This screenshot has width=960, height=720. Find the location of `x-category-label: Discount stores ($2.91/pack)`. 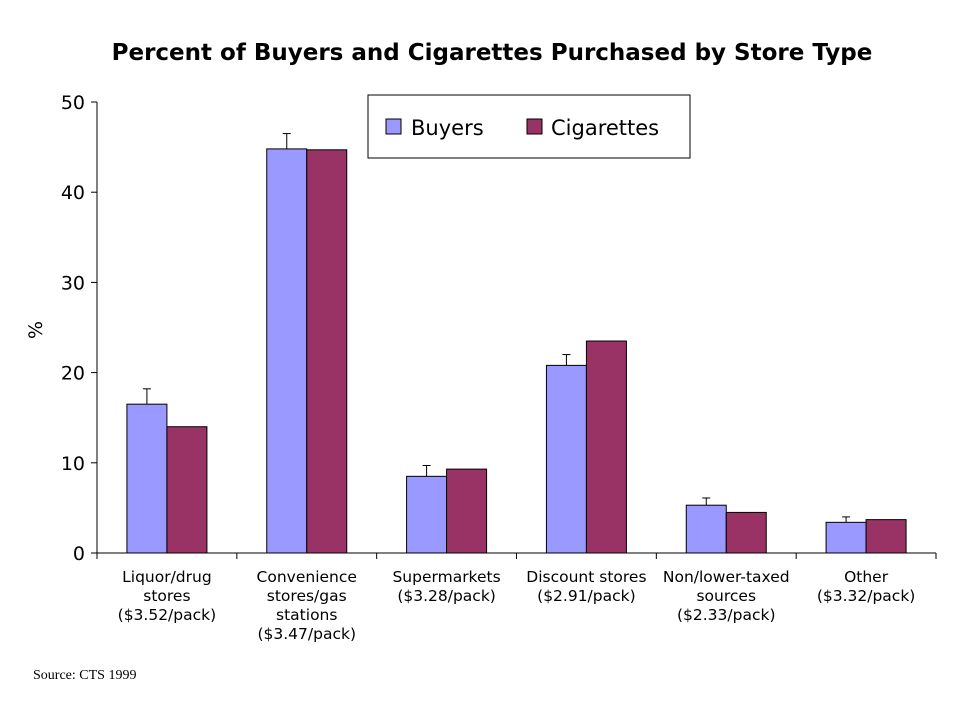

x-category-label: Discount stores ($2.91/pack) is located at coordinates (586, 586).